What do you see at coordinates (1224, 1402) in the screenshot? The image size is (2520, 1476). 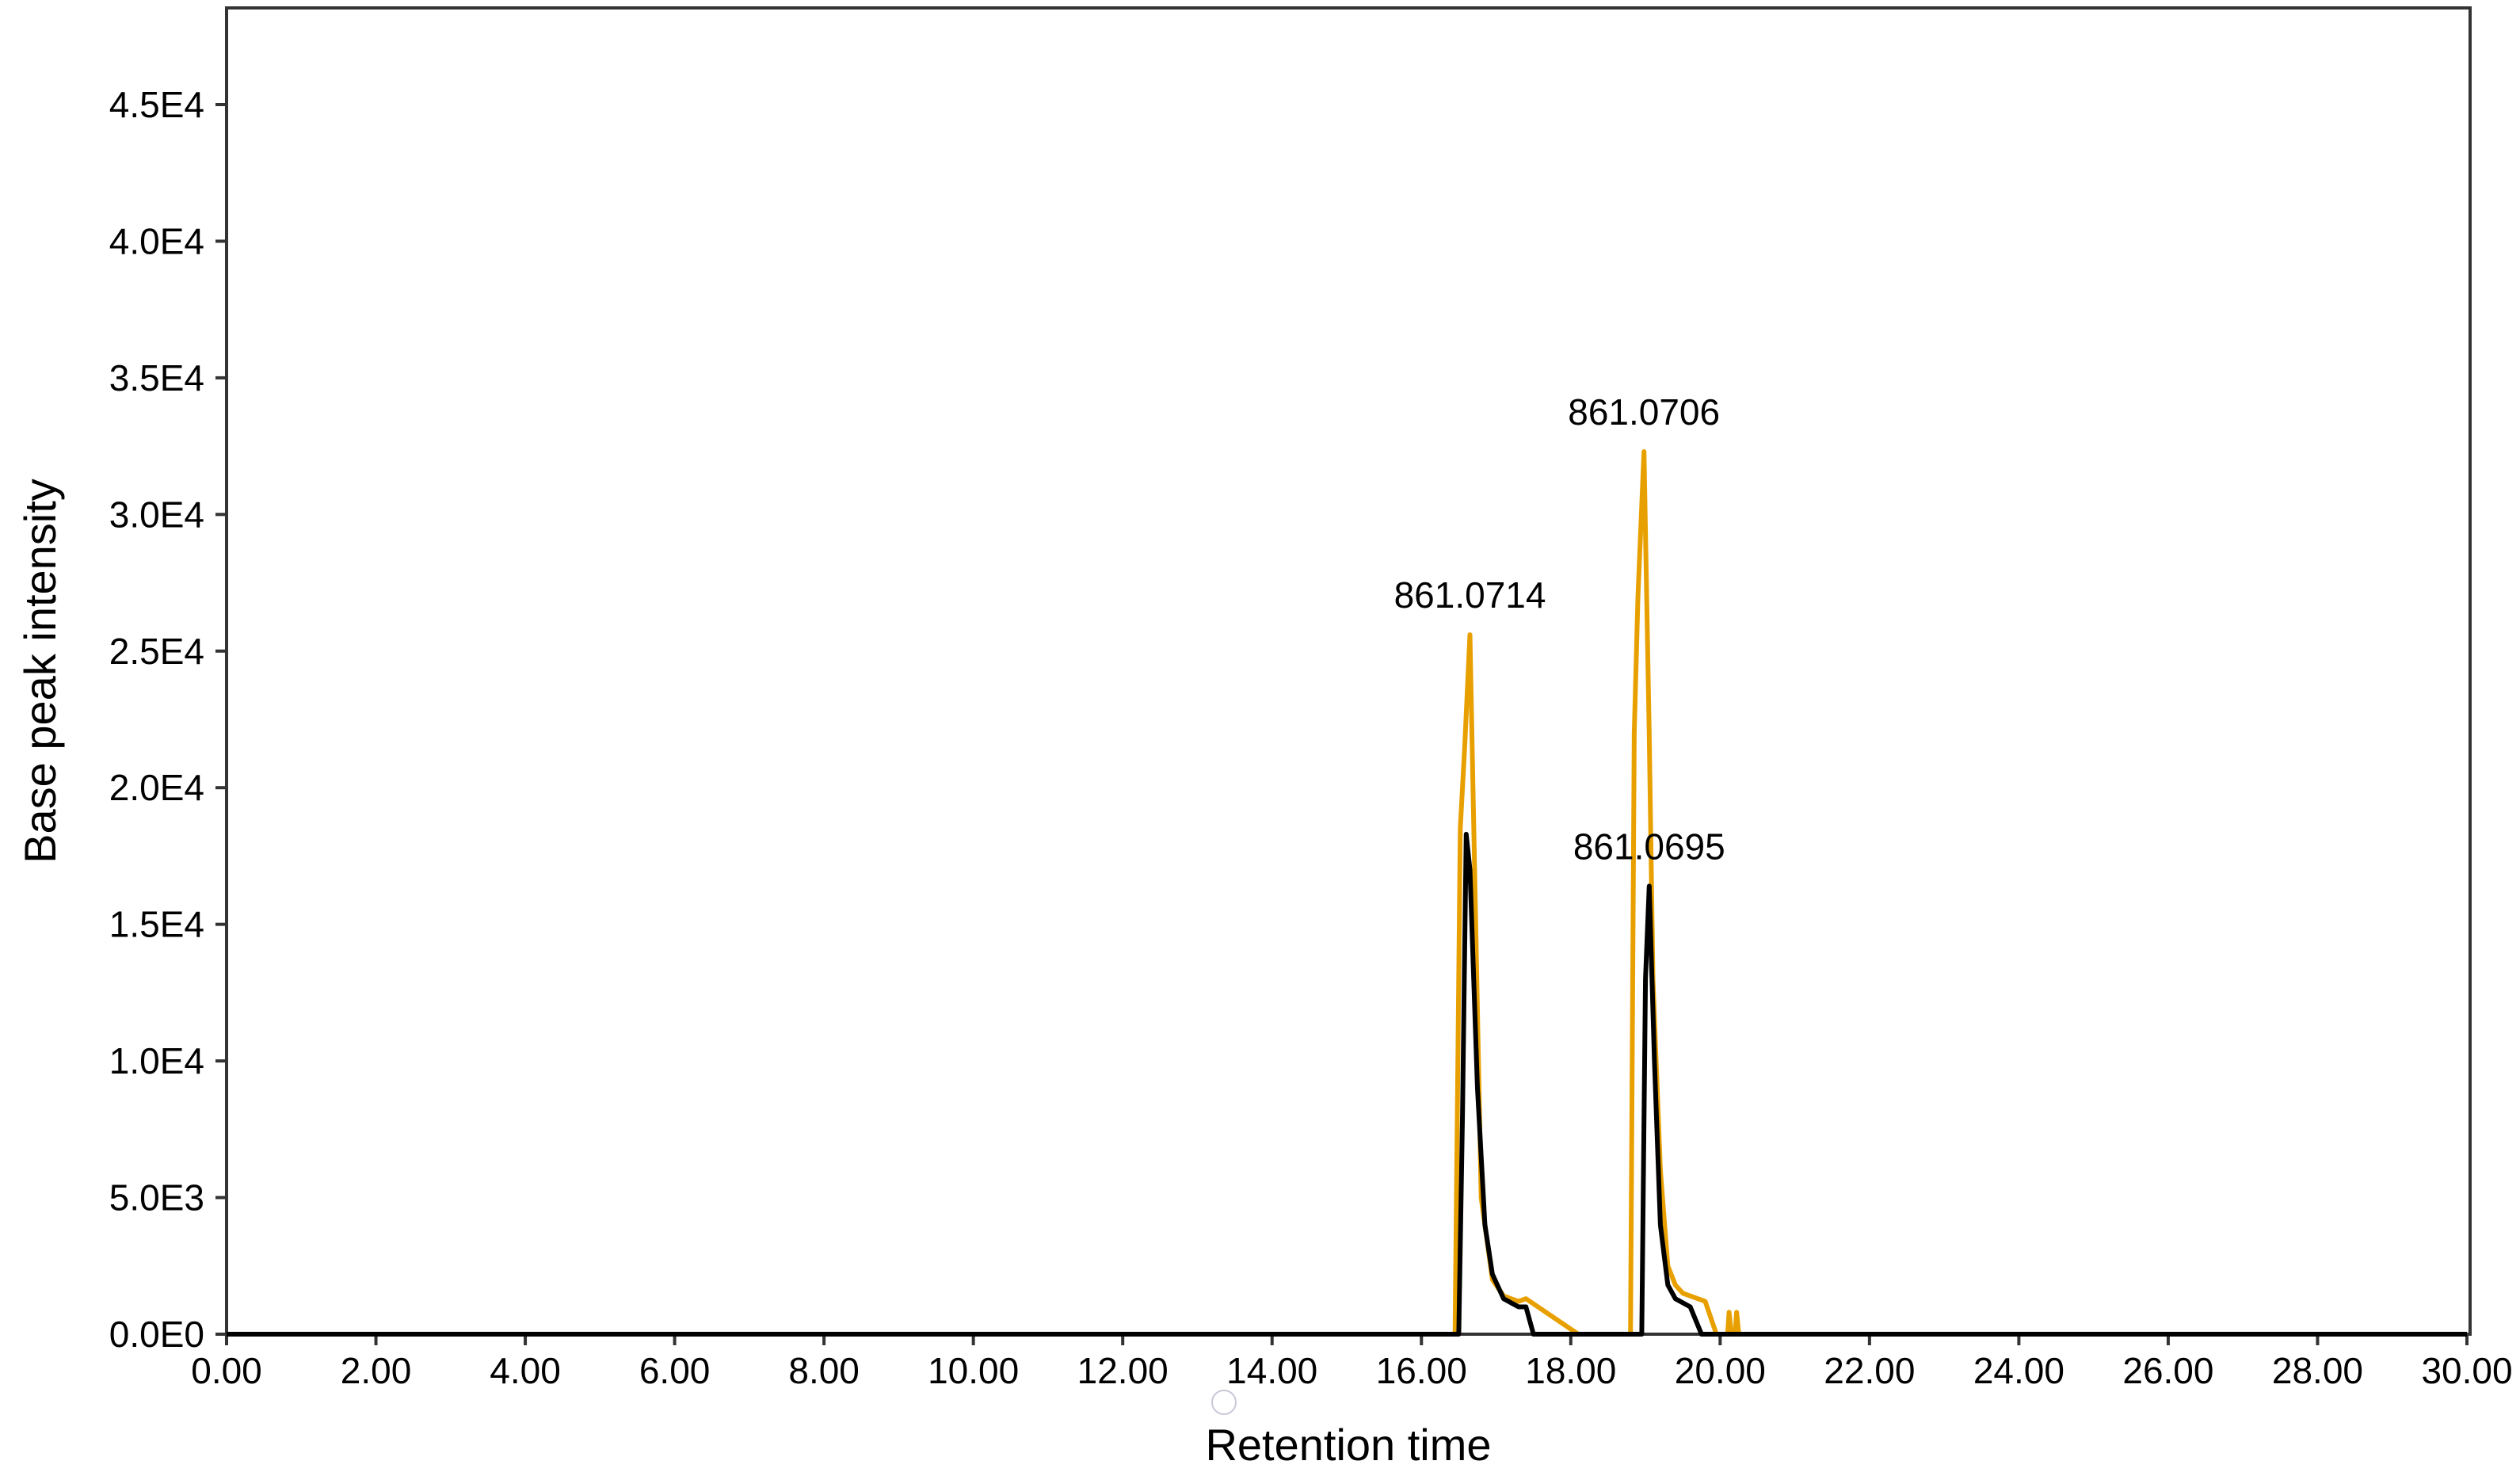 I see `cursor-circle-icon` at bounding box center [1224, 1402].